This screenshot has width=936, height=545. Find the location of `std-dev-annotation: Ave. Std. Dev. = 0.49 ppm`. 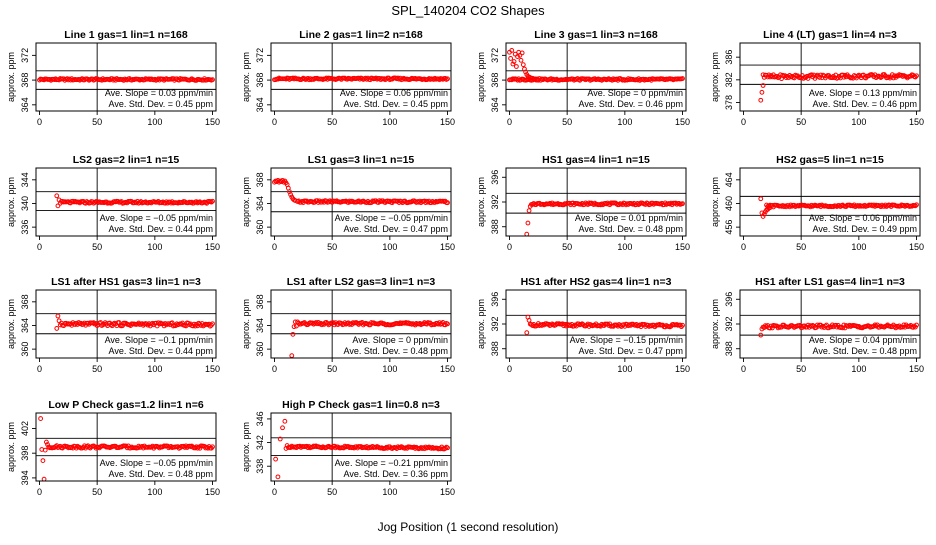

std-dev-annotation: Ave. Std. Dev. = 0.49 ppm is located at coordinates (865, 229).